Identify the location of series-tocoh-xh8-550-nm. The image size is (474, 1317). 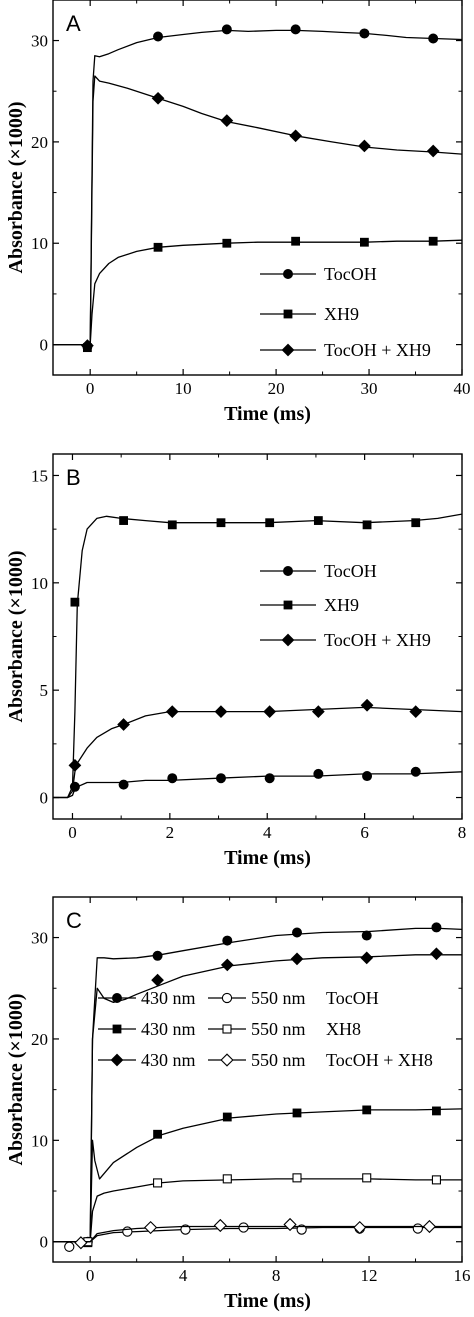
(257, 1233).